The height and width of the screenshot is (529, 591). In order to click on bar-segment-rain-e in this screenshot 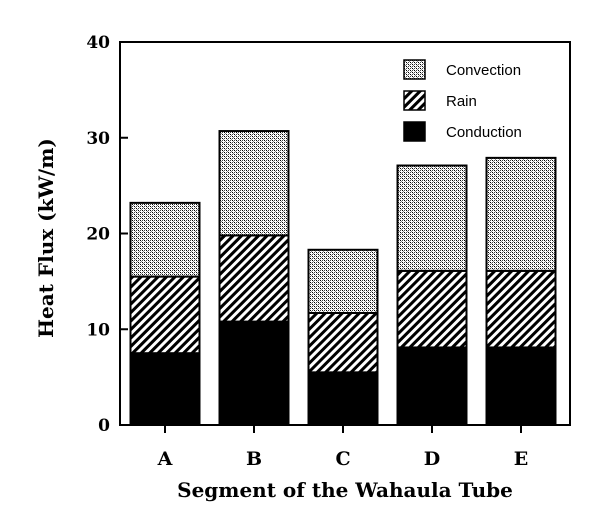, I will do `click(521, 309)`.